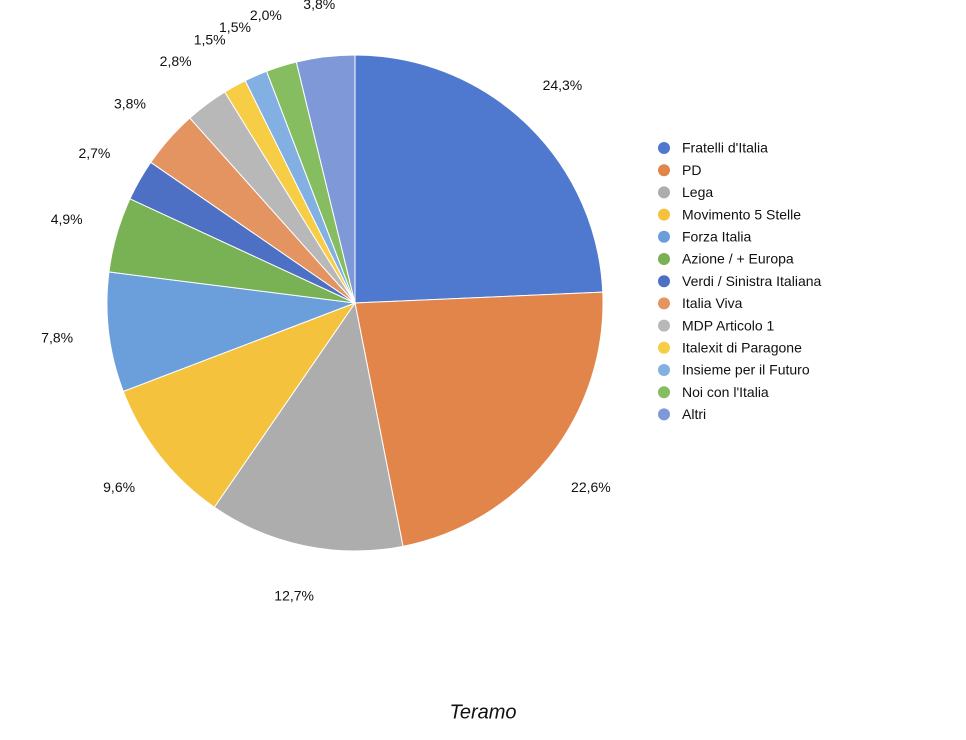  Describe the element at coordinates (752, 281) in the screenshot. I see `legend-label: Verdi / Sinistra Italiana` at that location.